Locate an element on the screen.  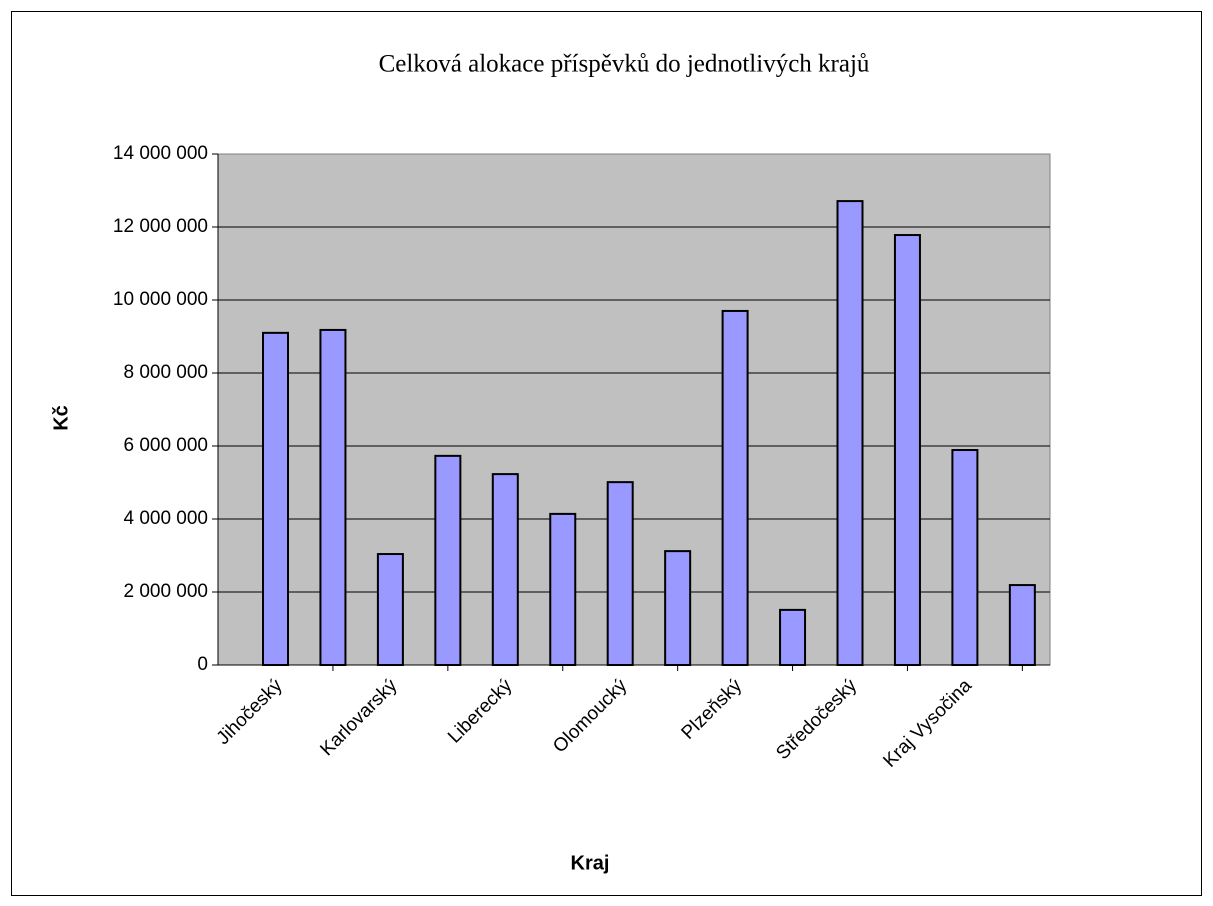
y-tick-label: 8 000 000 is located at coordinates (165, 372).